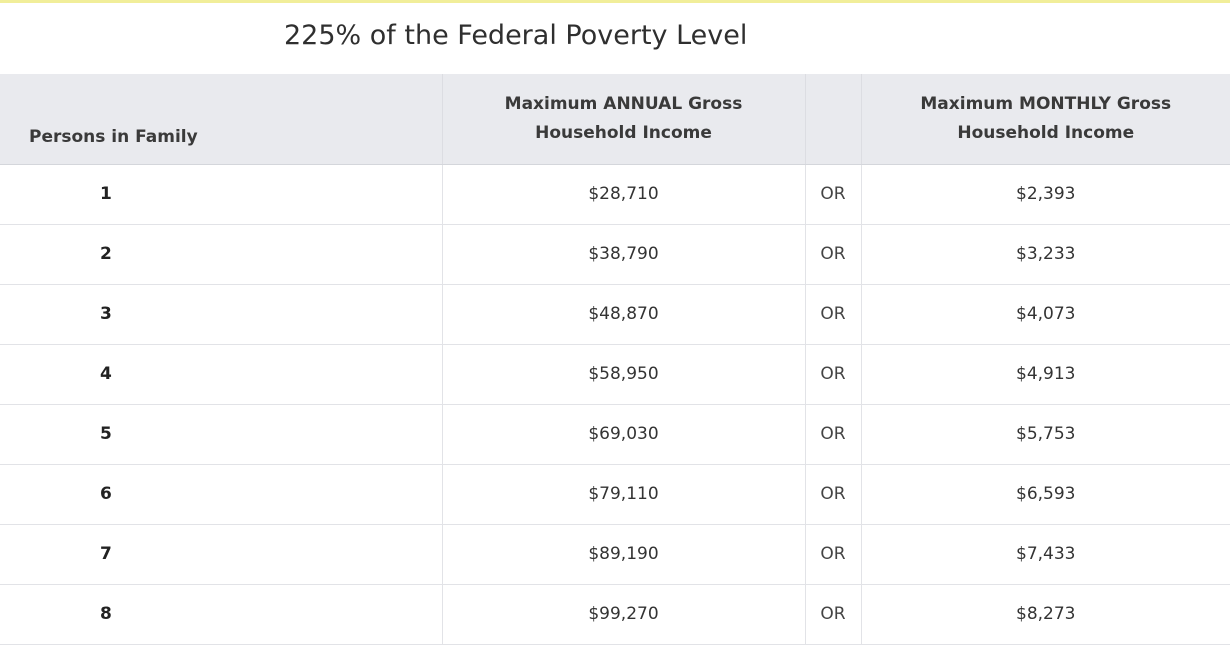  What do you see at coordinates (221, 614) in the screenshot?
I see `cell-persons: 8` at bounding box center [221, 614].